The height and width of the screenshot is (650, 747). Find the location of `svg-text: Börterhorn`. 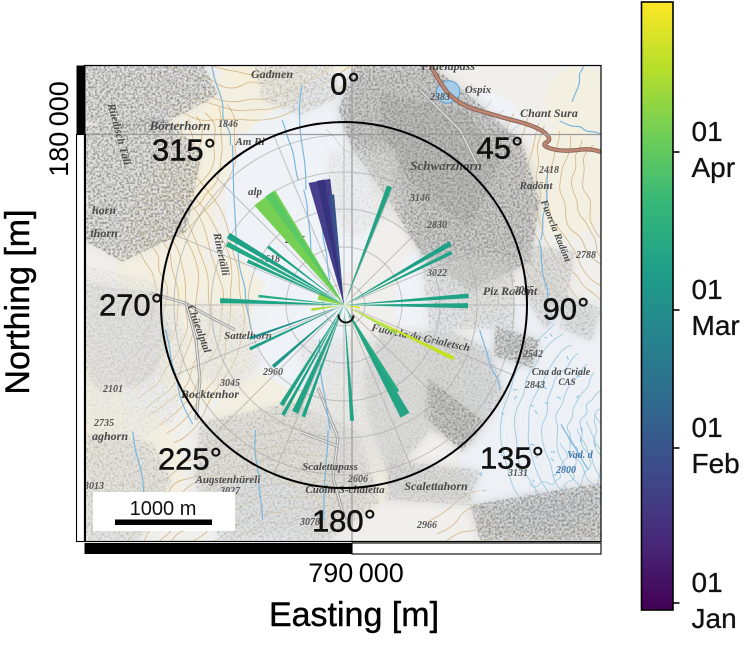

svg-text: Börterhorn is located at coordinates (180, 125).